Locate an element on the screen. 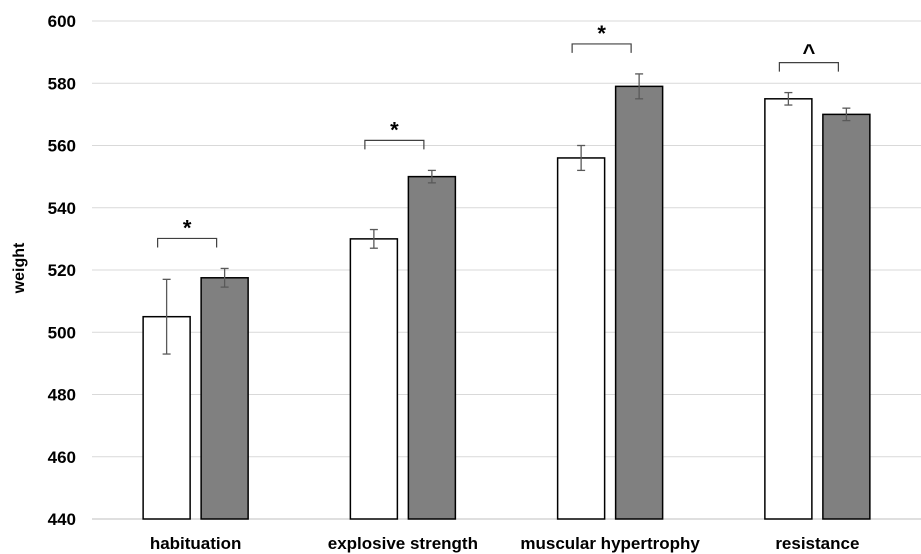 The width and height of the screenshot is (921, 554). y-axis-ticks: 440 460 480 500 520 540 560 580 600 is located at coordinates (62, 270).